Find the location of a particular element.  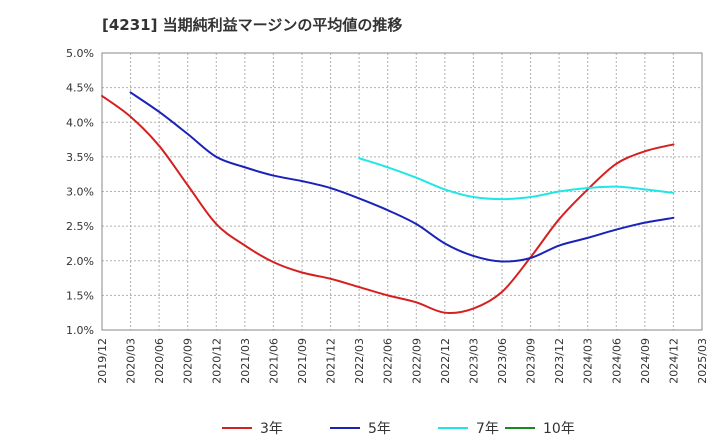

x-tick-label: 2021/09 is located at coordinates (302, 361).